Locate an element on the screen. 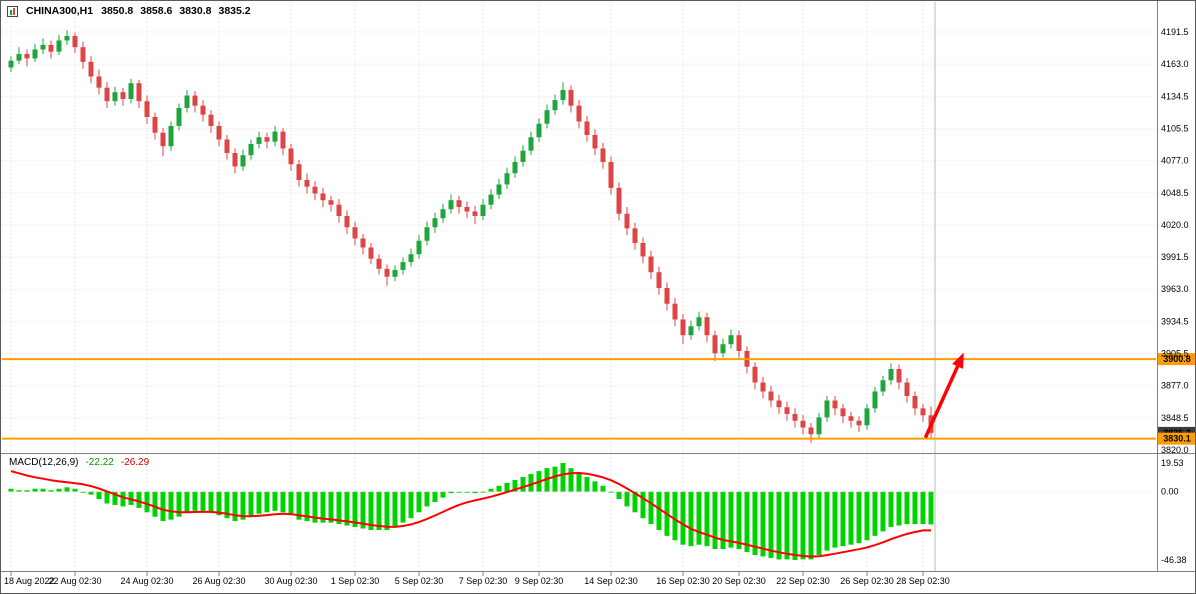 This screenshot has height=594, width=1196. svg-text: 3934.5 is located at coordinates (1175, 321).